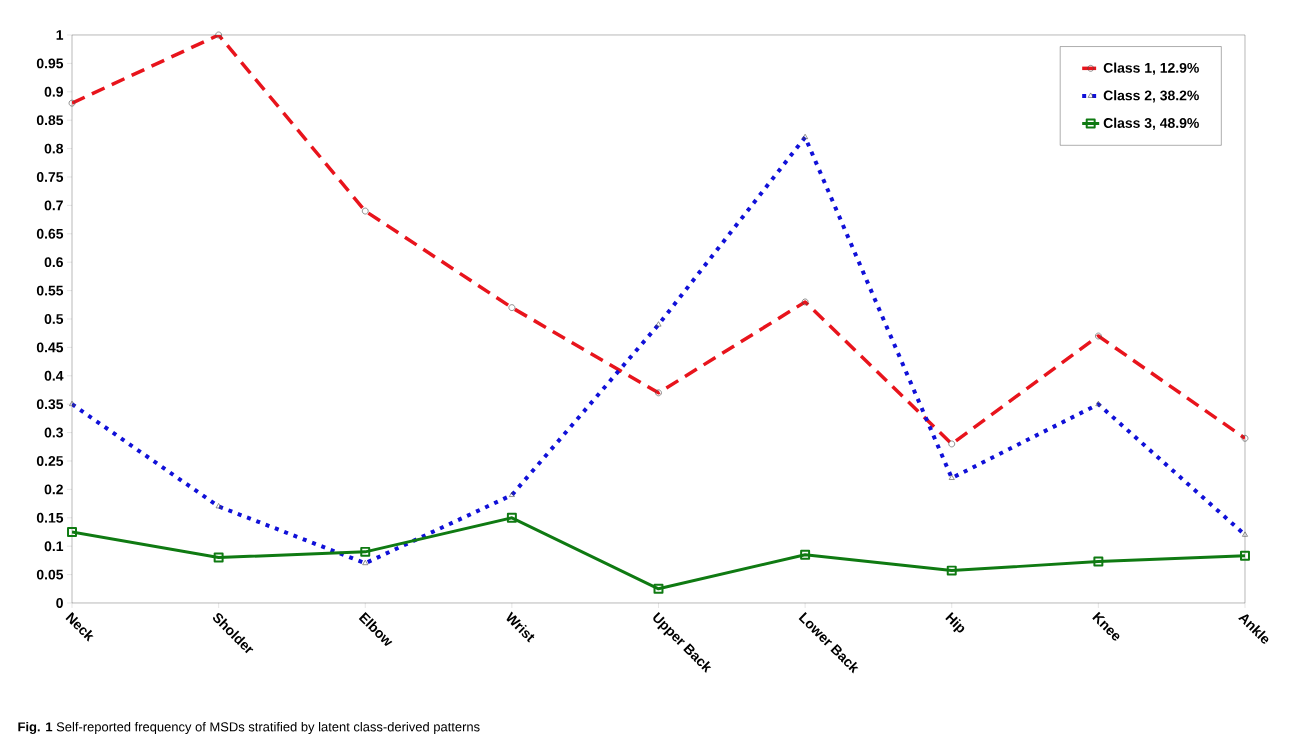 The image size is (1292, 748). Describe the element at coordinates (60, 35) in the screenshot. I see `y-tick-label: 1` at that location.